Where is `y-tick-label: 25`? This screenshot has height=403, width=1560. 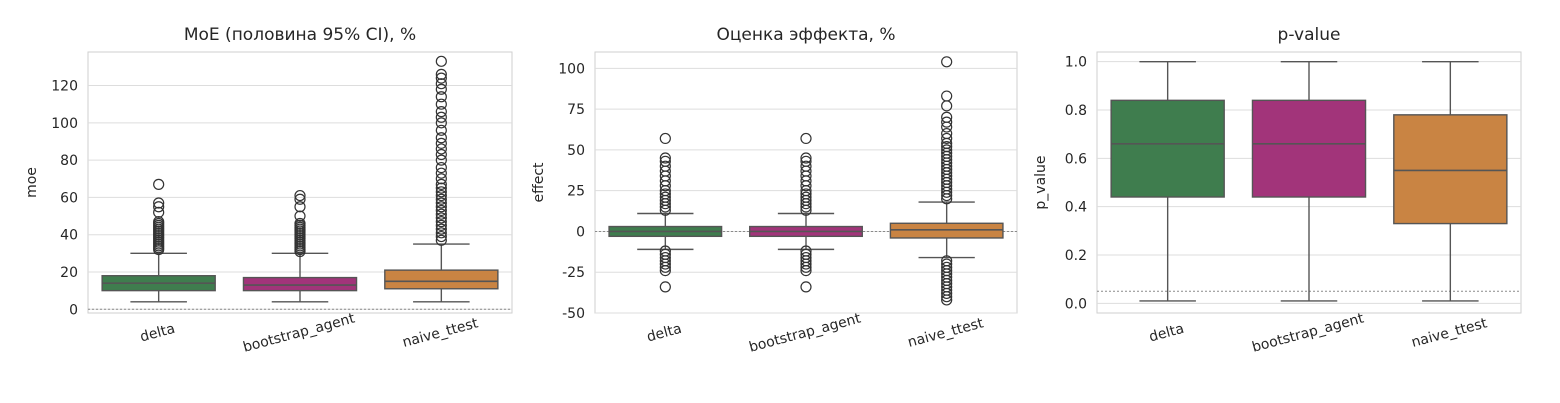
y-tick-label: 25 is located at coordinates (576, 192).